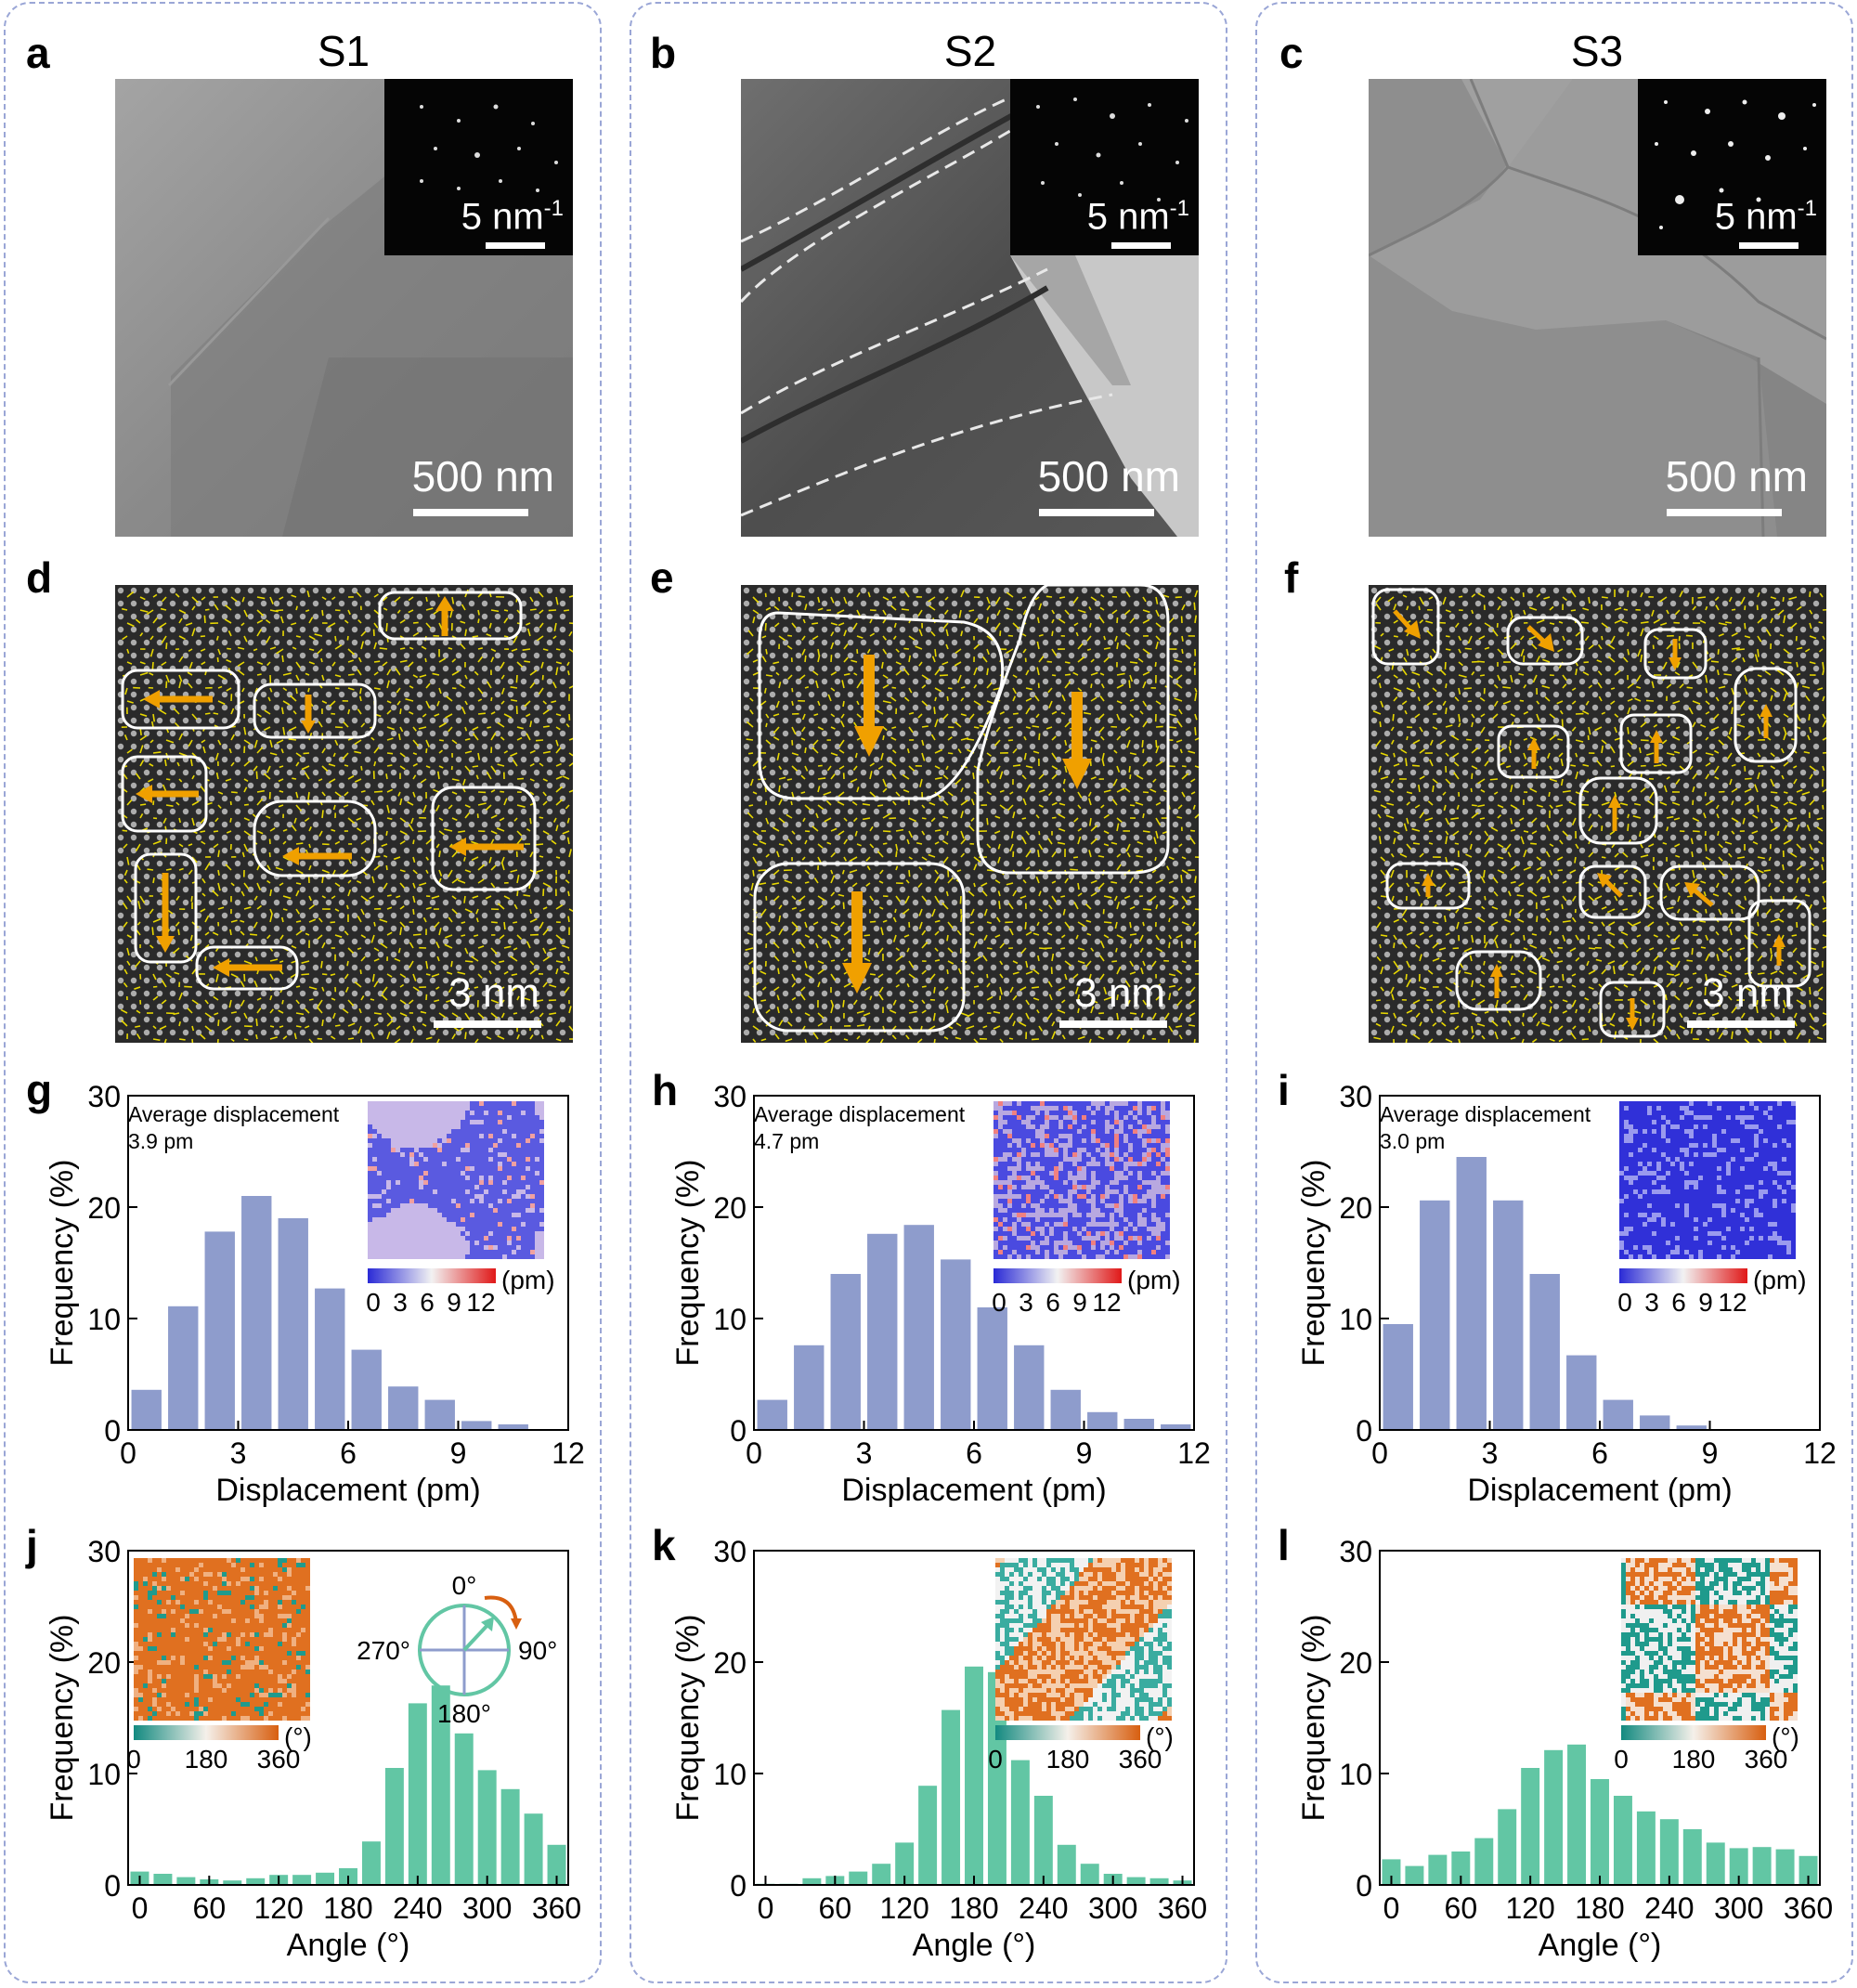  Describe the element at coordinates (1769, 245) in the screenshot. I see `saed-scale-bar-s3` at that location.